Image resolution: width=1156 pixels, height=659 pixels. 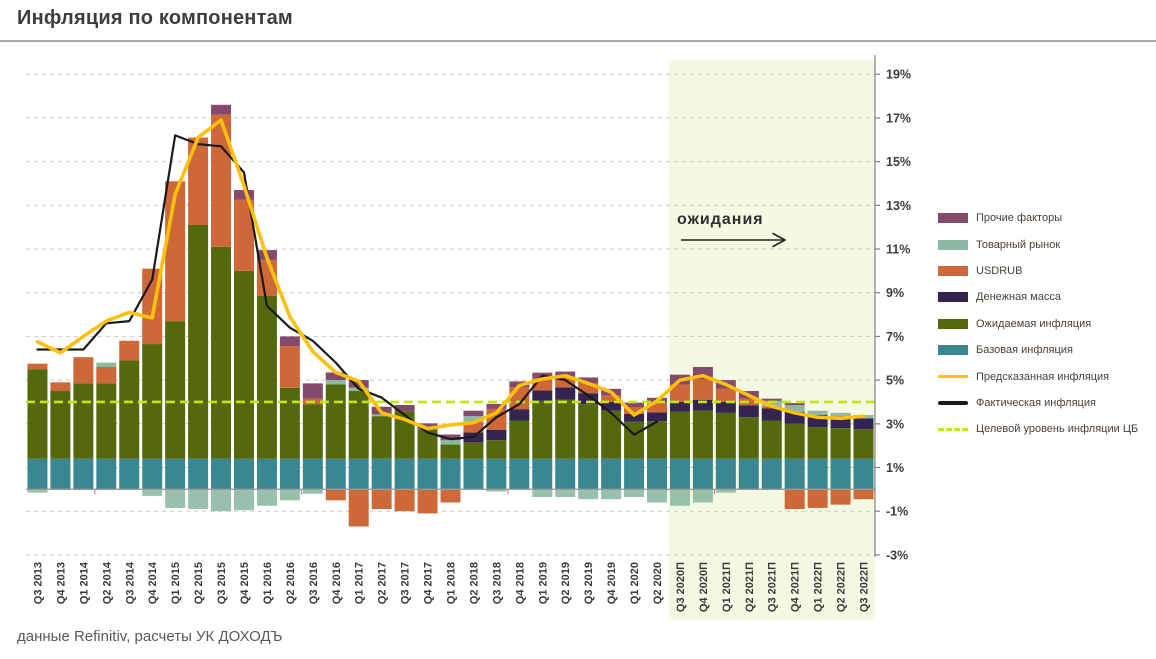 What do you see at coordinates (898, 118) in the screenshot?
I see `y-axis-label: 17%` at bounding box center [898, 118].